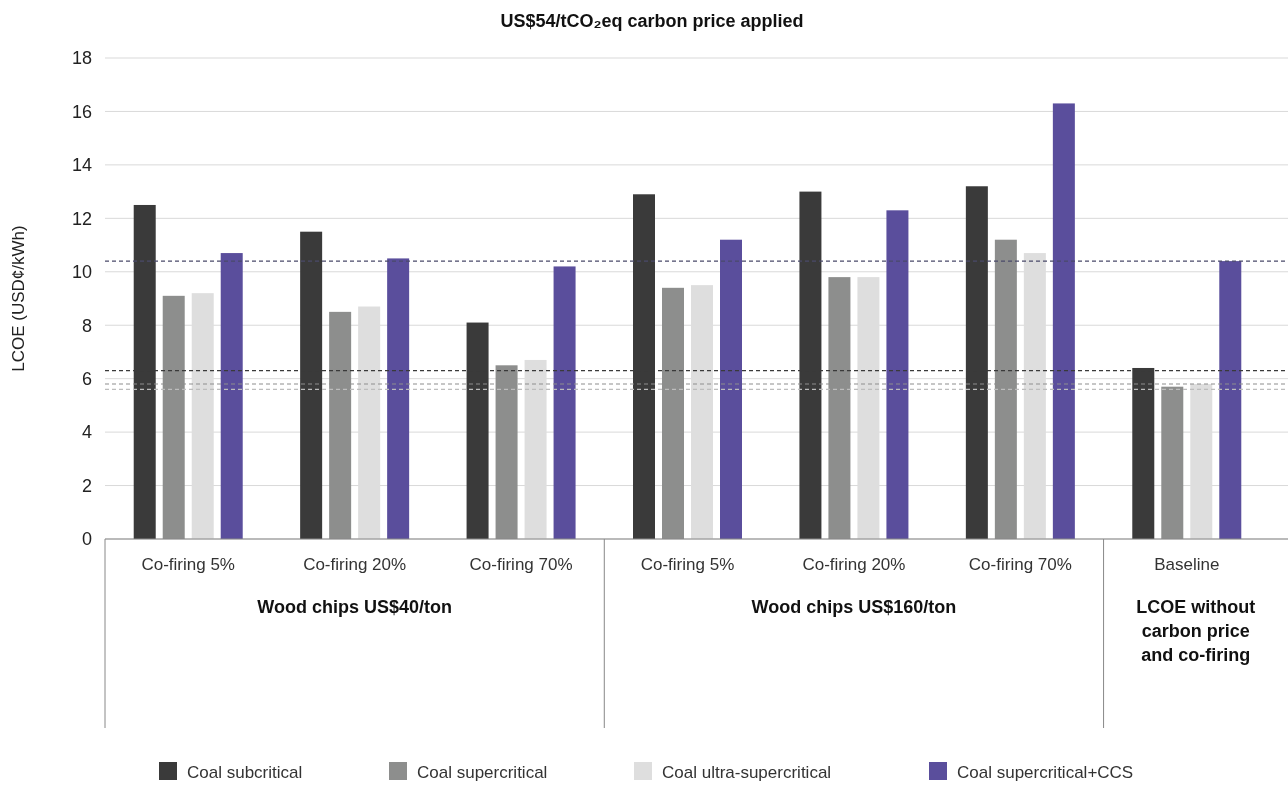 The width and height of the screenshot is (1288, 785). What do you see at coordinates (18, 298) in the screenshot?
I see `y-axis-title: LCOE (USD¢/kWh)` at bounding box center [18, 298].